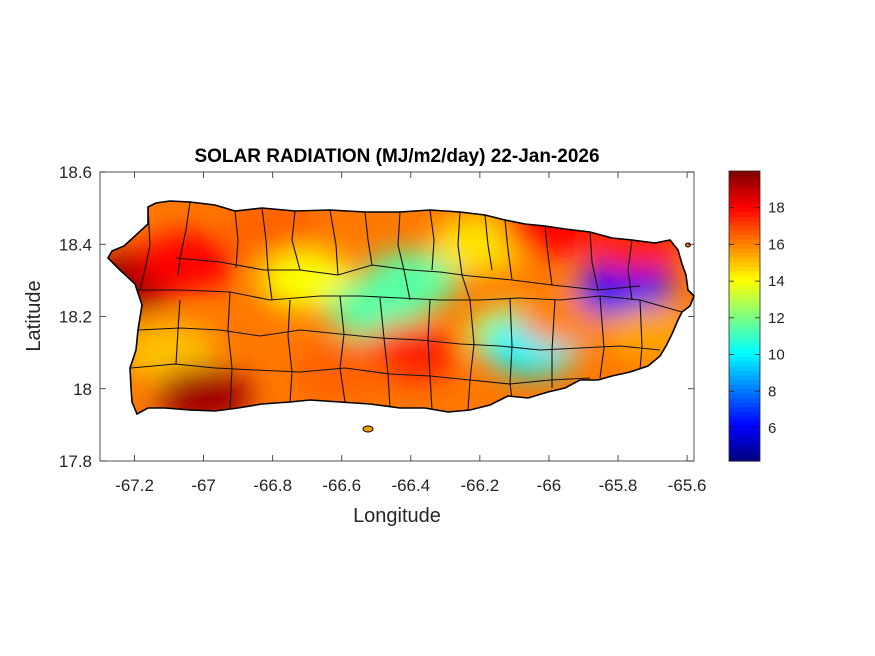  What do you see at coordinates (203, 485) in the screenshot?
I see `x-tick-label: -67` at bounding box center [203, 485].